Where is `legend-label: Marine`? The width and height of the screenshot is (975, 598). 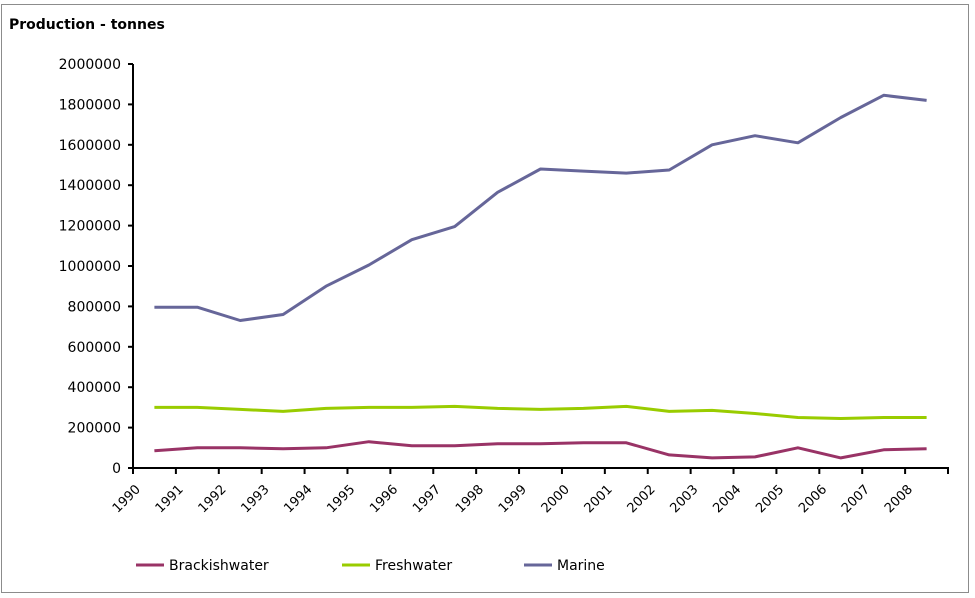 legend-label: Marine is located at coordinates (581, 566).